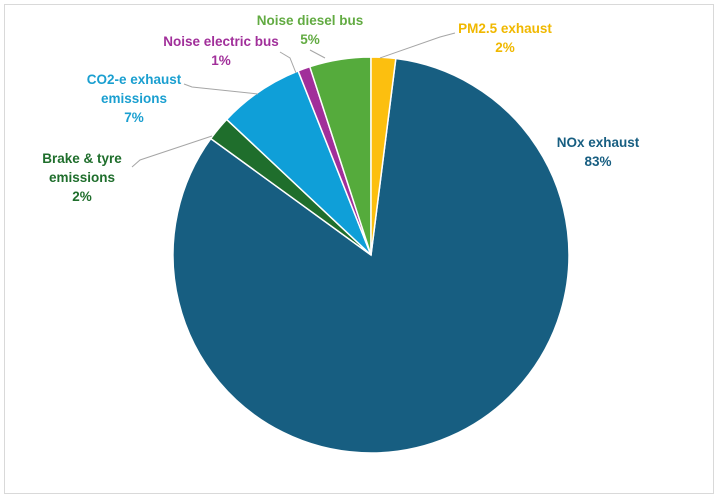 This screenshot has height=498, width=719. What do you see at coordinates (172, 151) in the screenshot?
I see `leader-line-brake-tyre-emissions` at bounding box center [172, 151].